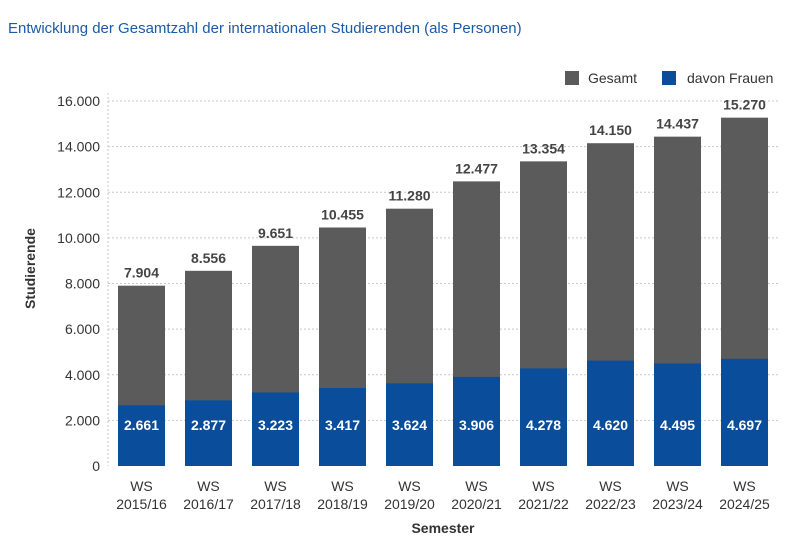  What do you see at coordinates (275, 425) in the screenshot?
I see `data-label-davon-frauen: 3.223` at bounding box center [275, 425].